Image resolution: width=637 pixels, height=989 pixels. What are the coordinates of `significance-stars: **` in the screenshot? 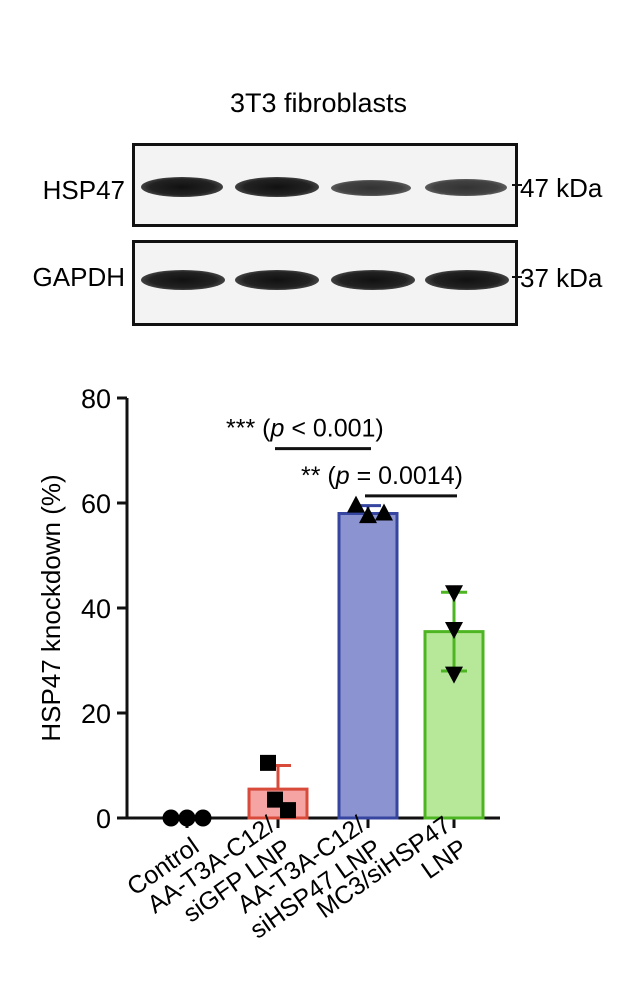 It's located at (311, 476).